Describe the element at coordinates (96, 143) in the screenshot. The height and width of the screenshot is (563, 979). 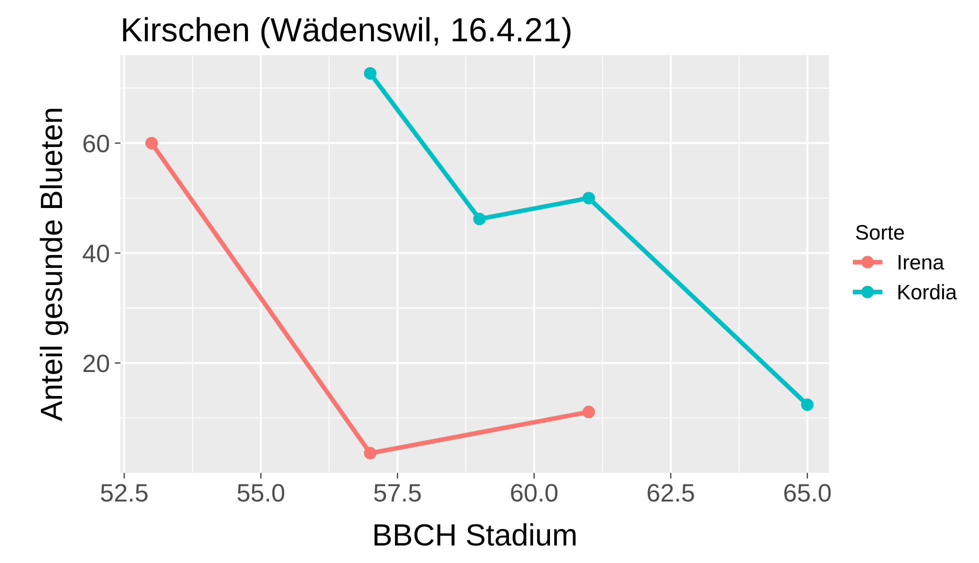
I see `y-tick-label: 60` at that location.